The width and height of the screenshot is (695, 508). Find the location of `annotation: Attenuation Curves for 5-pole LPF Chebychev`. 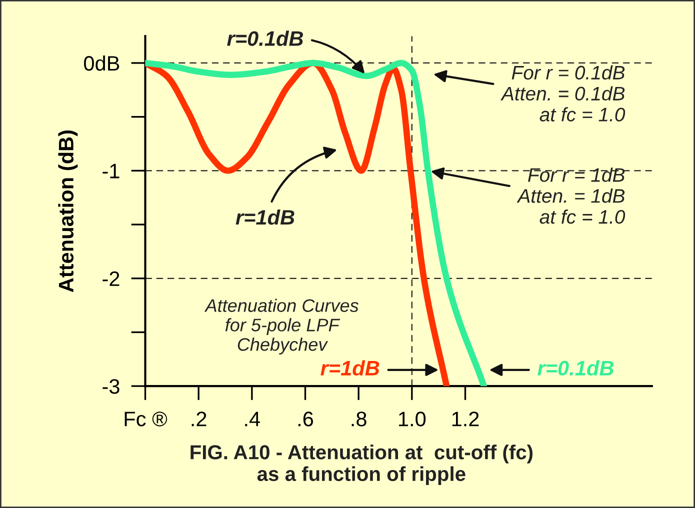

annotation: Attenuation Curves for 5-pole LPF Chebychev is located at coordinates (281, 326).